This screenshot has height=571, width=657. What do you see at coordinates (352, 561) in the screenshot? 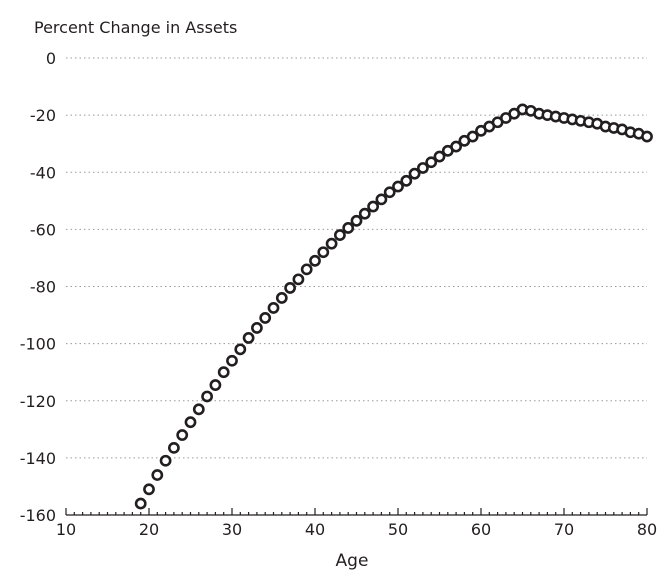
I see `x-axis-label: Age` at bounding box center [352, 561].